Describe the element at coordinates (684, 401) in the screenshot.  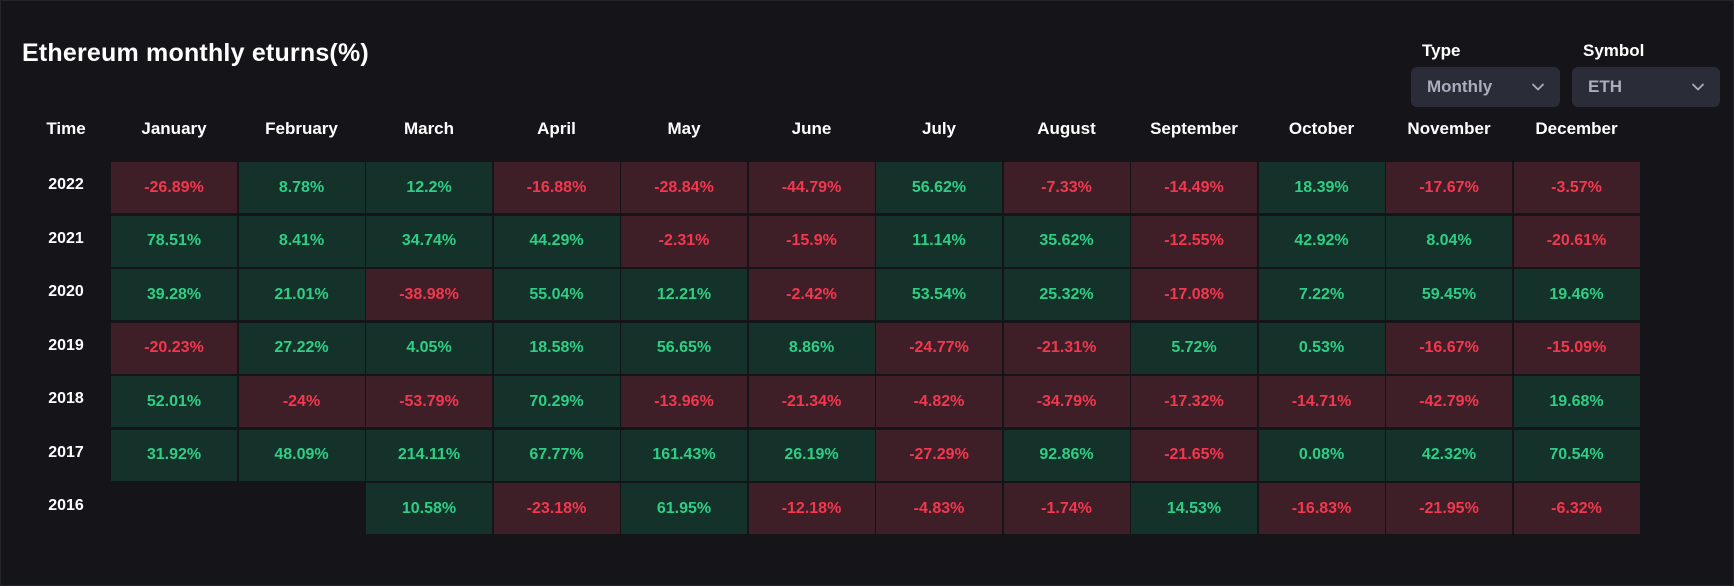
I see `return-cell: -13.96%` at that location.